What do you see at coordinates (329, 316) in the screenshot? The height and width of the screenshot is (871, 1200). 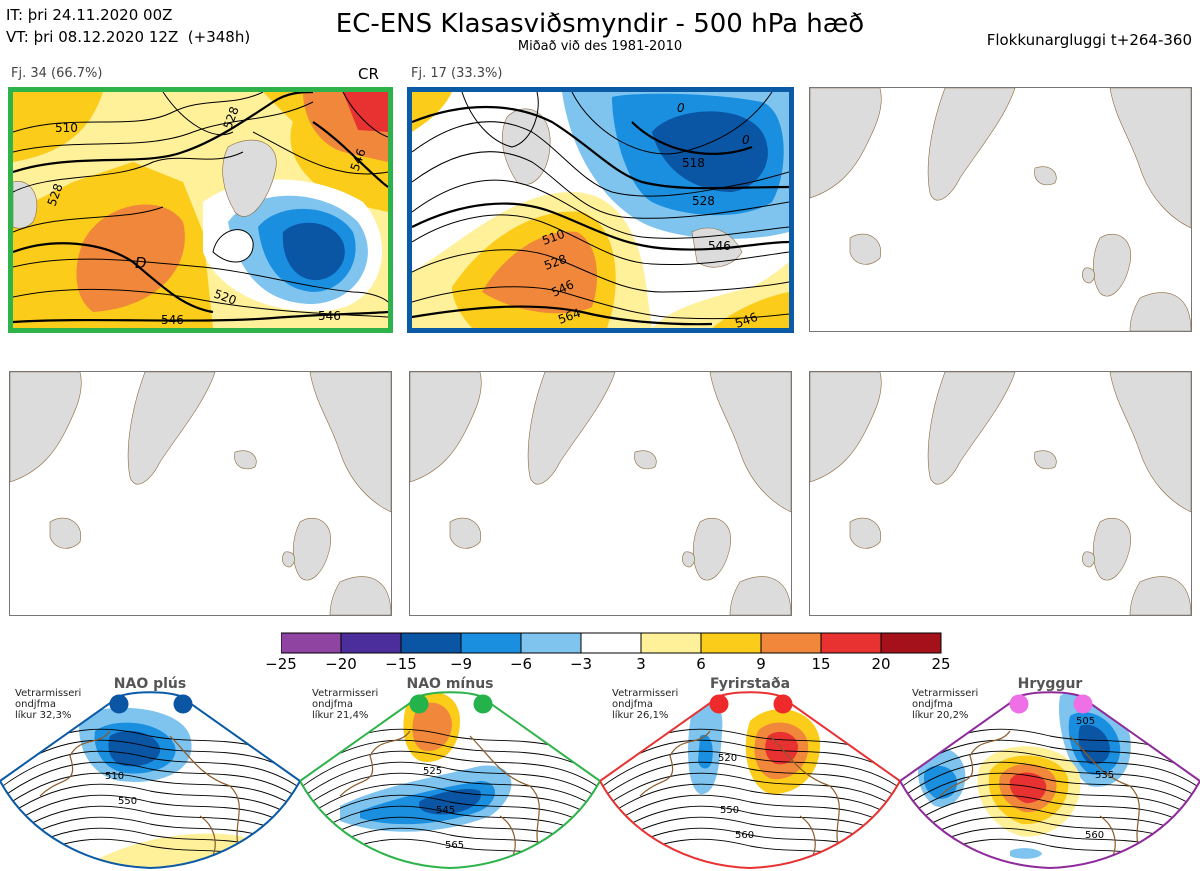 I see `cluster-1-contour-label: 546` at bounding box center [329, 316].